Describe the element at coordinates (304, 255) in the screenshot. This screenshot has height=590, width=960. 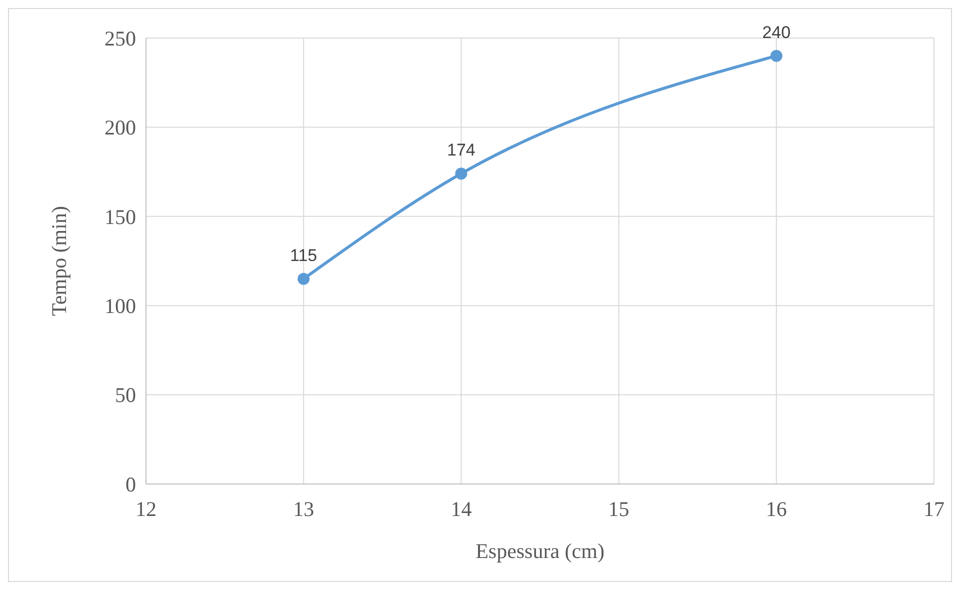
I see `data-label: 115` at that location.